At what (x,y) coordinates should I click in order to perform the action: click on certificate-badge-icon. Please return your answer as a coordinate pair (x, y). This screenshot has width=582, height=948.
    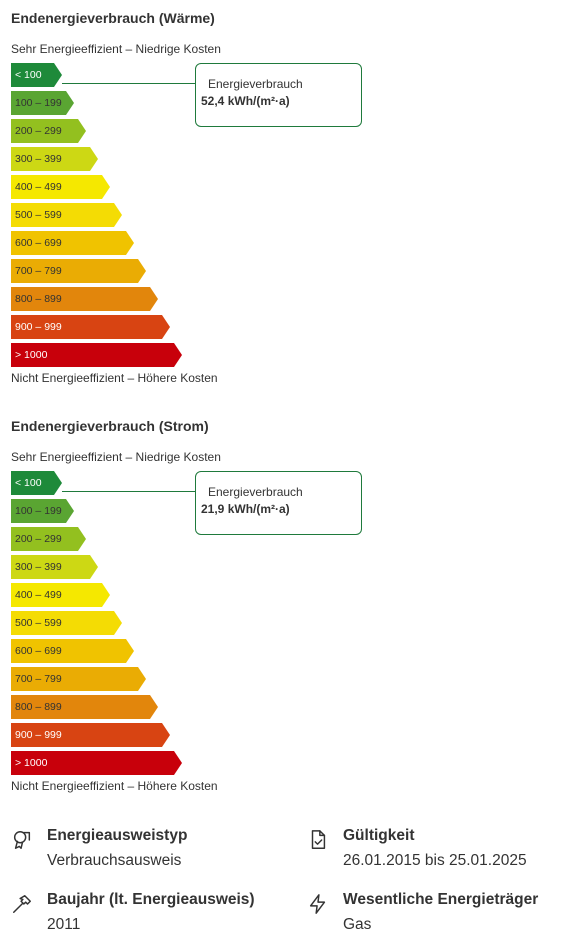
    Looking at the image, I should click on (22, 840).